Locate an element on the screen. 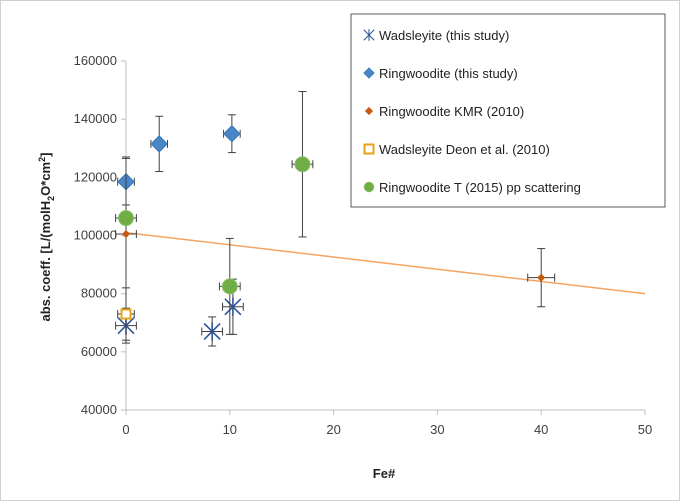  legend-item: Wadsleyite (this study) is located at coordinates (436, 35).